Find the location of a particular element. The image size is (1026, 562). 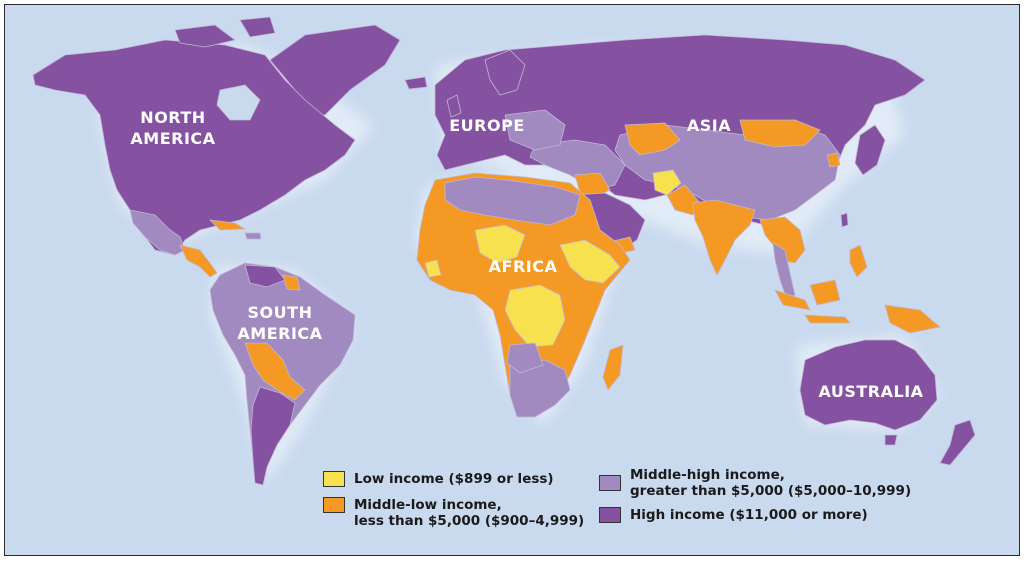

middle-low-income-swatch is located at coordinates (334, 505).